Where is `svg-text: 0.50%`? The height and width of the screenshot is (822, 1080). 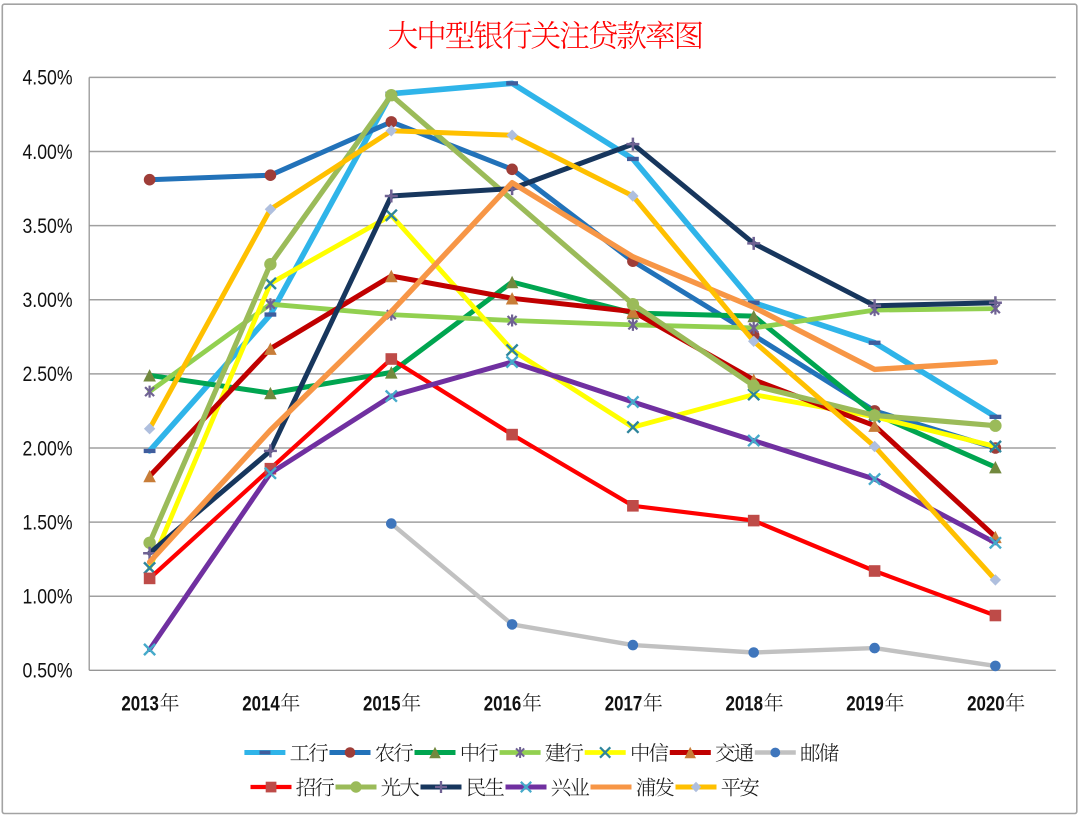 svg-text: 0.50% is located at coordinates (48, 671).